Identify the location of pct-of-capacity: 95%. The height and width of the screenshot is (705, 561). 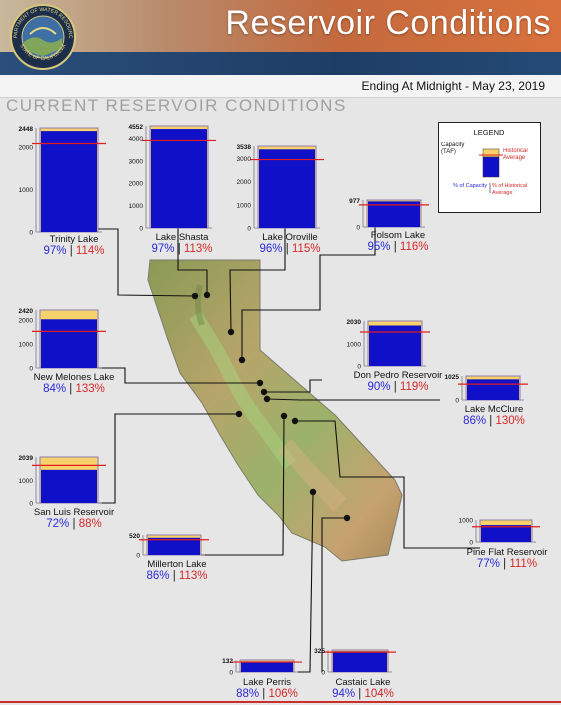
(379, 247).